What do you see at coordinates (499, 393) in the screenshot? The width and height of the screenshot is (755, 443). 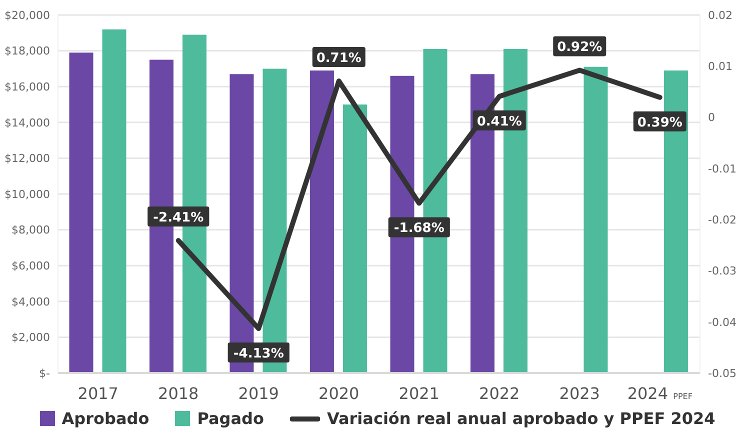 I see `x-tick-label: 2022` at bounding box center [499, 393].